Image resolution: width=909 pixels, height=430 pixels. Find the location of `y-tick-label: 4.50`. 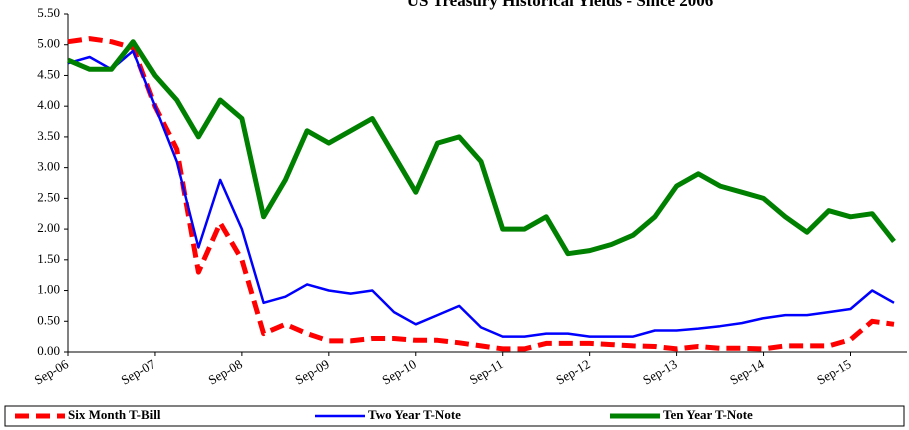

y-tick-label: 4.50 is located at coordinates (48, 73).